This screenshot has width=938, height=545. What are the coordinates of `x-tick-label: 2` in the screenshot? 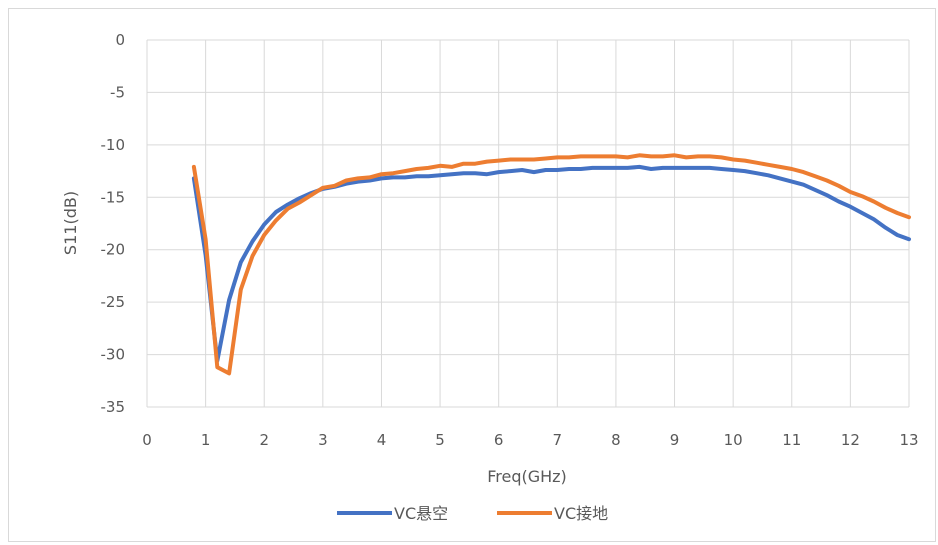 It's located at (264, 440).